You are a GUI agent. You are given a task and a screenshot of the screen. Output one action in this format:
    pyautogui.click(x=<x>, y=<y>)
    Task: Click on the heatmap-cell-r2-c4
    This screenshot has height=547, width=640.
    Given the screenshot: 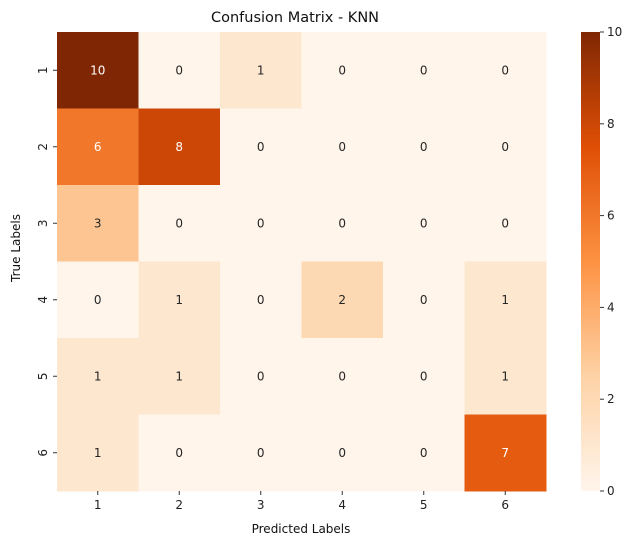 What is the action you would take?
    pyautogui.click(x=342, y=147)
    